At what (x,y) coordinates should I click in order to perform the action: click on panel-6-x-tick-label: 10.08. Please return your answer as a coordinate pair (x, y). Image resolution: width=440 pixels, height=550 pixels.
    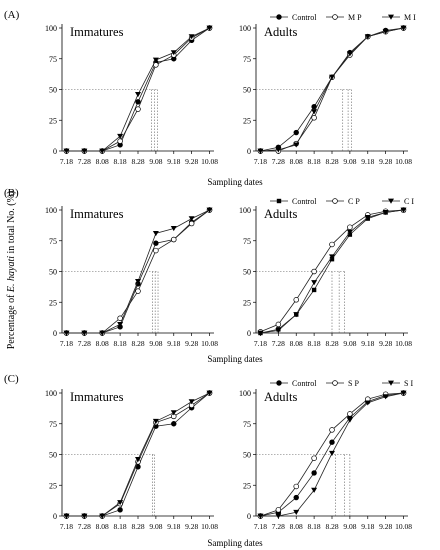
    Looking at the image, I should click on (403, 526).